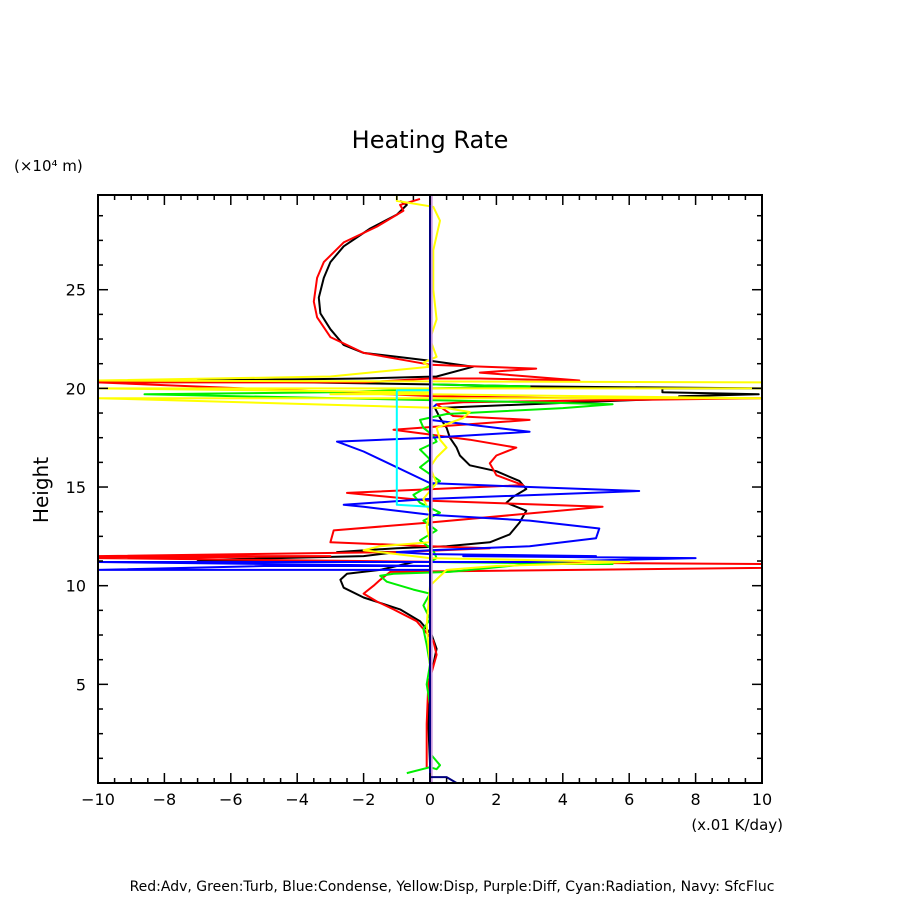  I want to click on y-tick-label: 5, so click(81, 684).